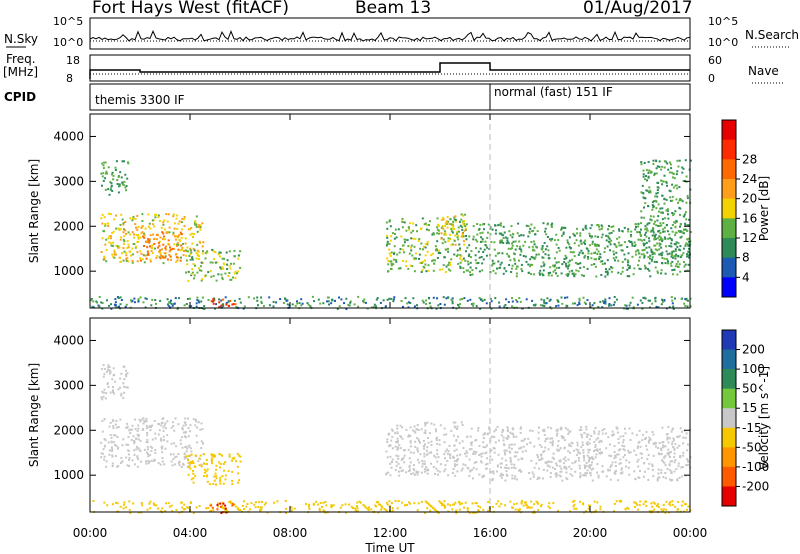 The width and height of the screenshot is (800, 554). What do you see at coordinates (390, 36) in the screenshot?
I see `nsky-trace` at bounding box center [390, 36].